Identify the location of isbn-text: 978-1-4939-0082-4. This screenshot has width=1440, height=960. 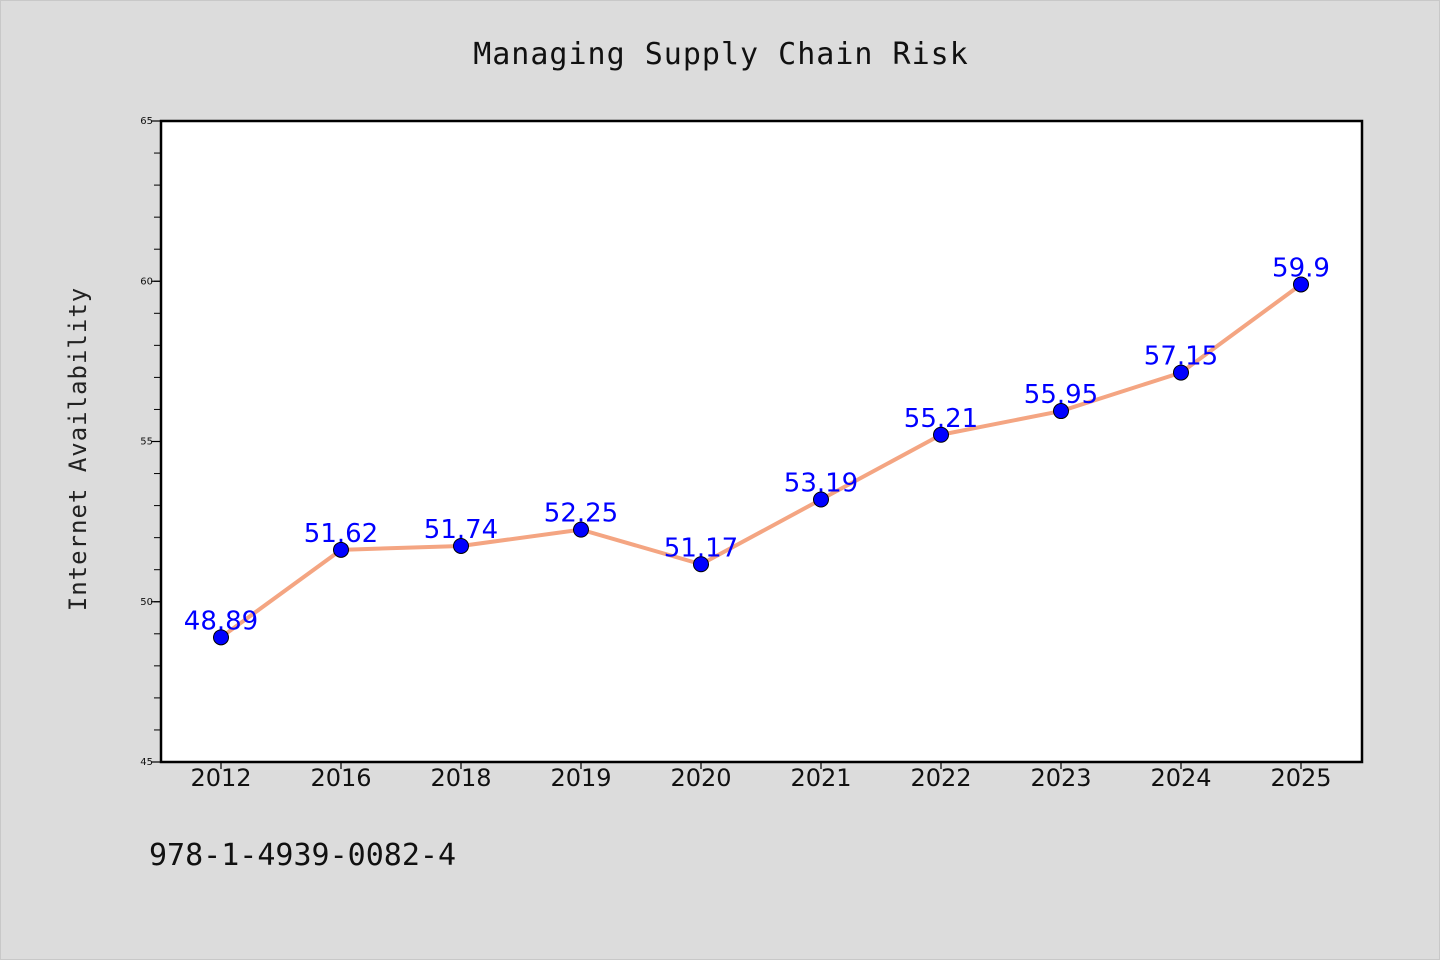
(302, 855).